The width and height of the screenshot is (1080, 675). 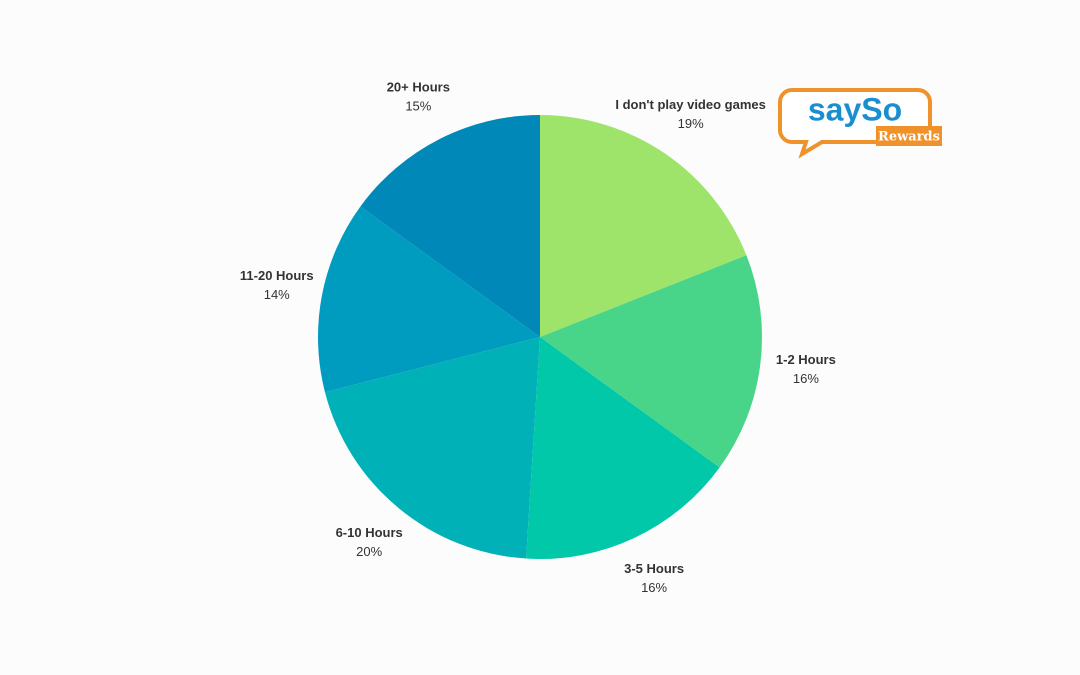 I want to click on slice-label: 20+ Hours, so click(x=418, y=87).